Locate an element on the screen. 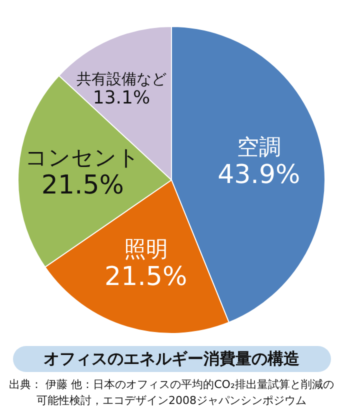  data-label: 13.1% is located at coordinates (121, 98).